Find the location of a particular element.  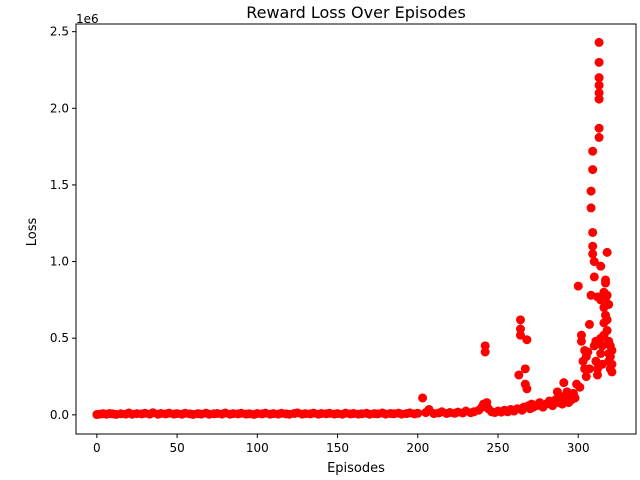

y-axis-ticks: 0.0 0.5 1.0 1.5 2.0 2.5 is located at coordinates (63, 223).